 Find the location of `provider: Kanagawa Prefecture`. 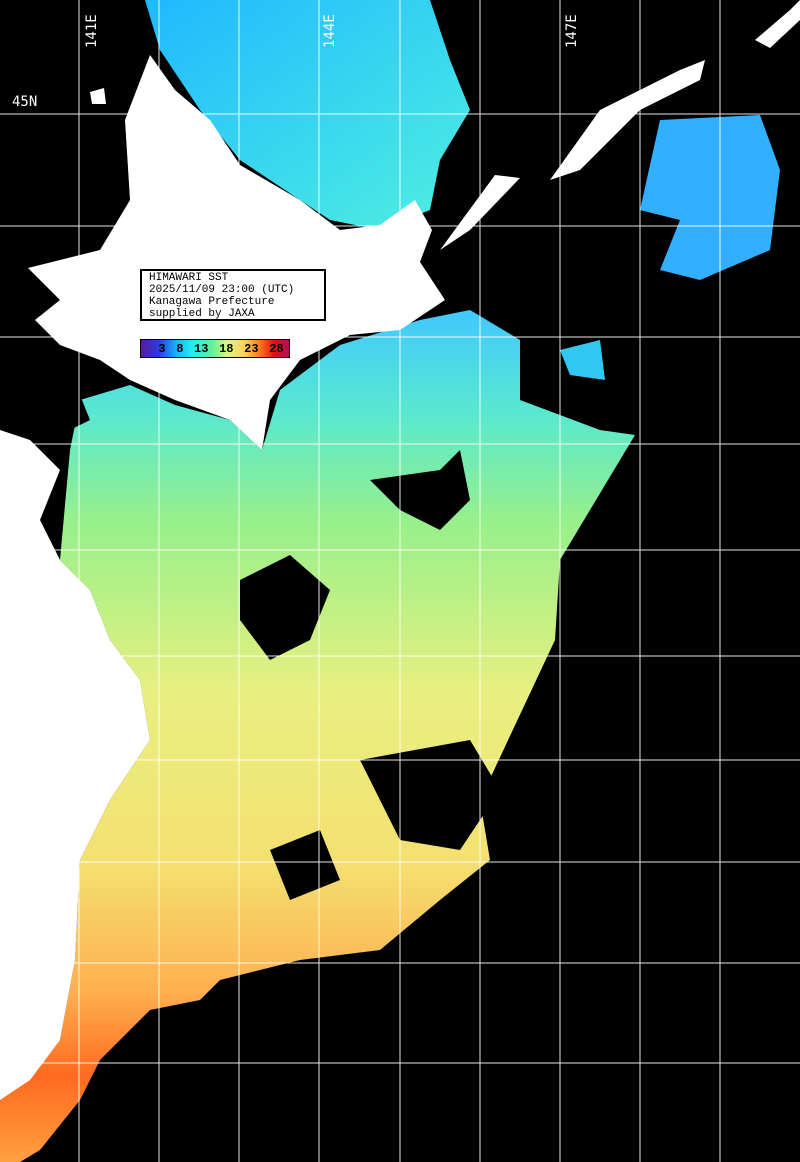

provider: Kanagawa Prefecture is located at coordinates (212, 302).